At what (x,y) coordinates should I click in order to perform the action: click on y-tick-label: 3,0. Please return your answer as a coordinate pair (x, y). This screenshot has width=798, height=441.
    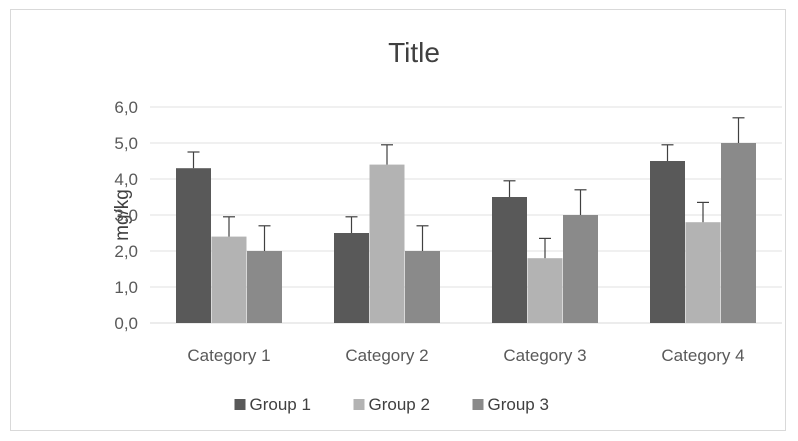
    Looking at the image, I should click on (126, 215).